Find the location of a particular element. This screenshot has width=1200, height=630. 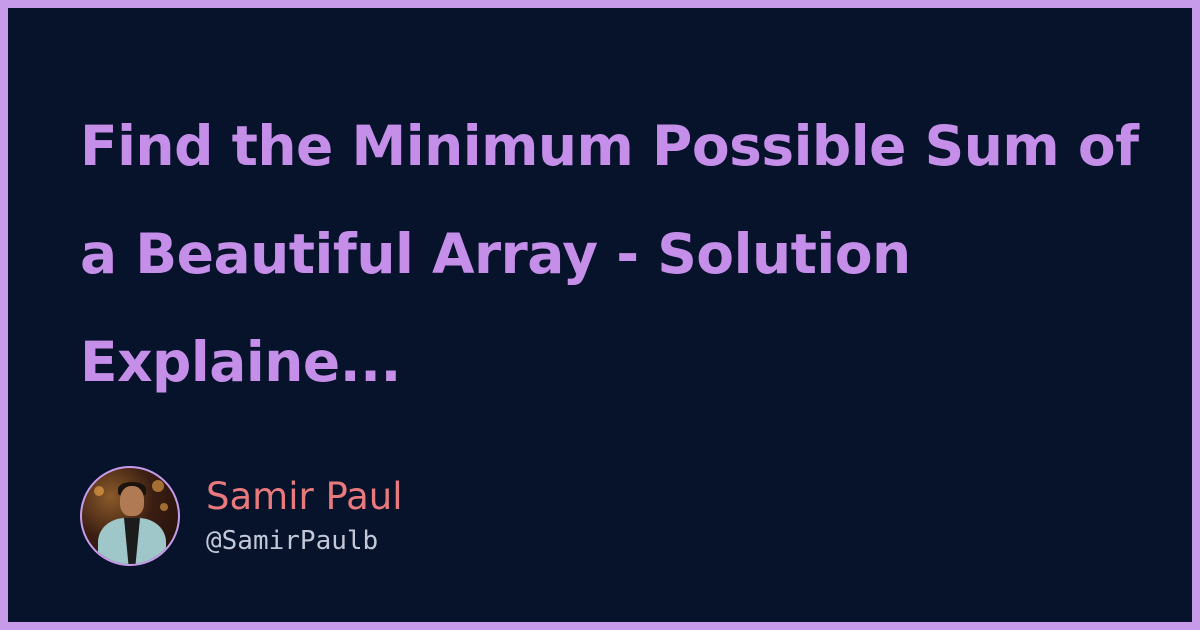

author-text: Samir Paul @SamirPaulb is located at coordinates (304, 516).